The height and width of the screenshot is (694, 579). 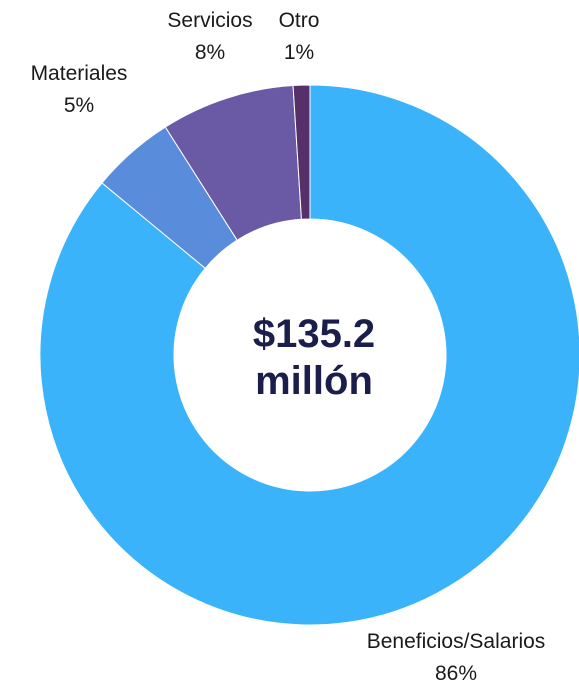 What do you see at coordinates (79, 105) in the screenshot?
I see `slice-label-percent: 5%` at bounding box center [79, 105].